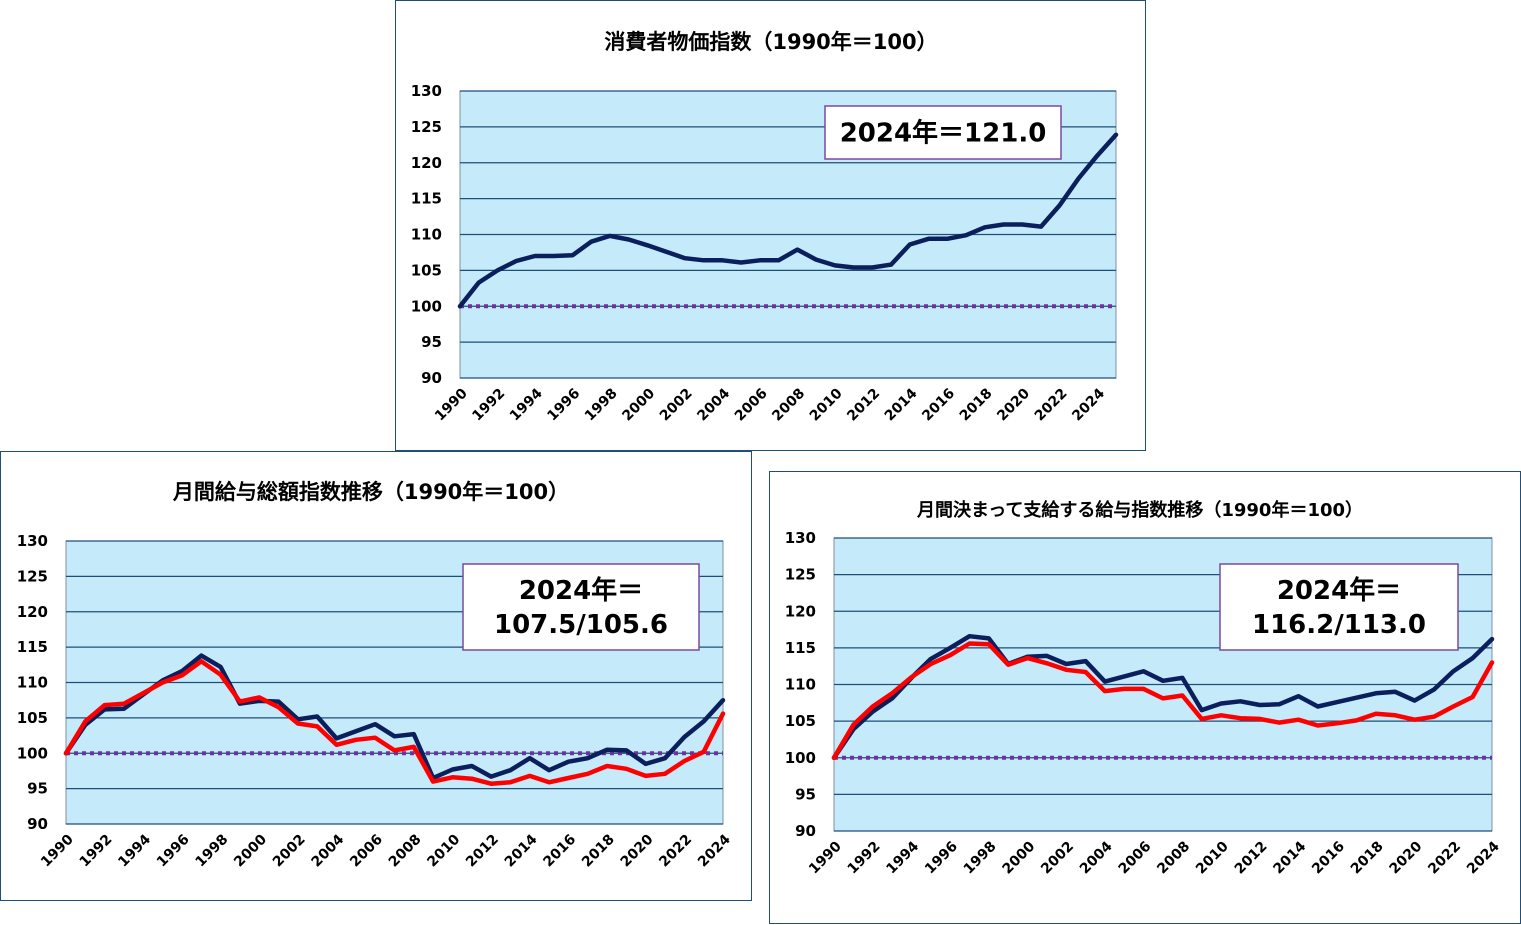 This screenshot has width=1521, height=925. Describe the element at coordinates (1339, 625) in the screenshot. I see `annotation-text: 116.2/113.0` at that location.